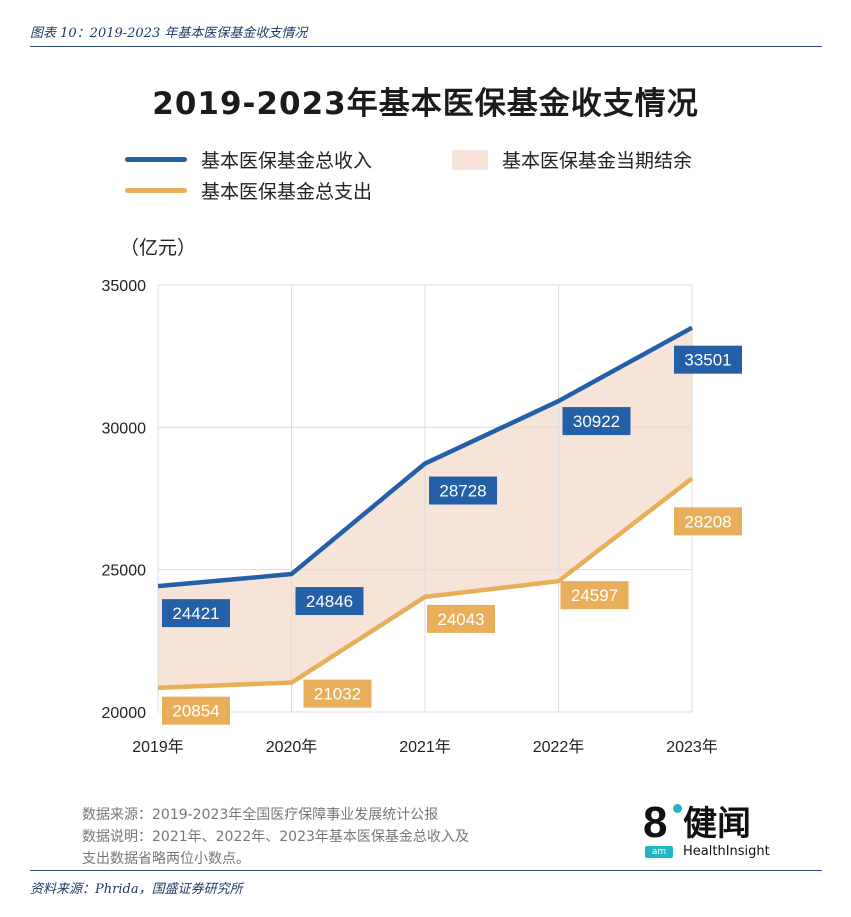 The height and width of the screenshot is (917, 851). I want to click on legend-balance-swatch, so click(470, 159).